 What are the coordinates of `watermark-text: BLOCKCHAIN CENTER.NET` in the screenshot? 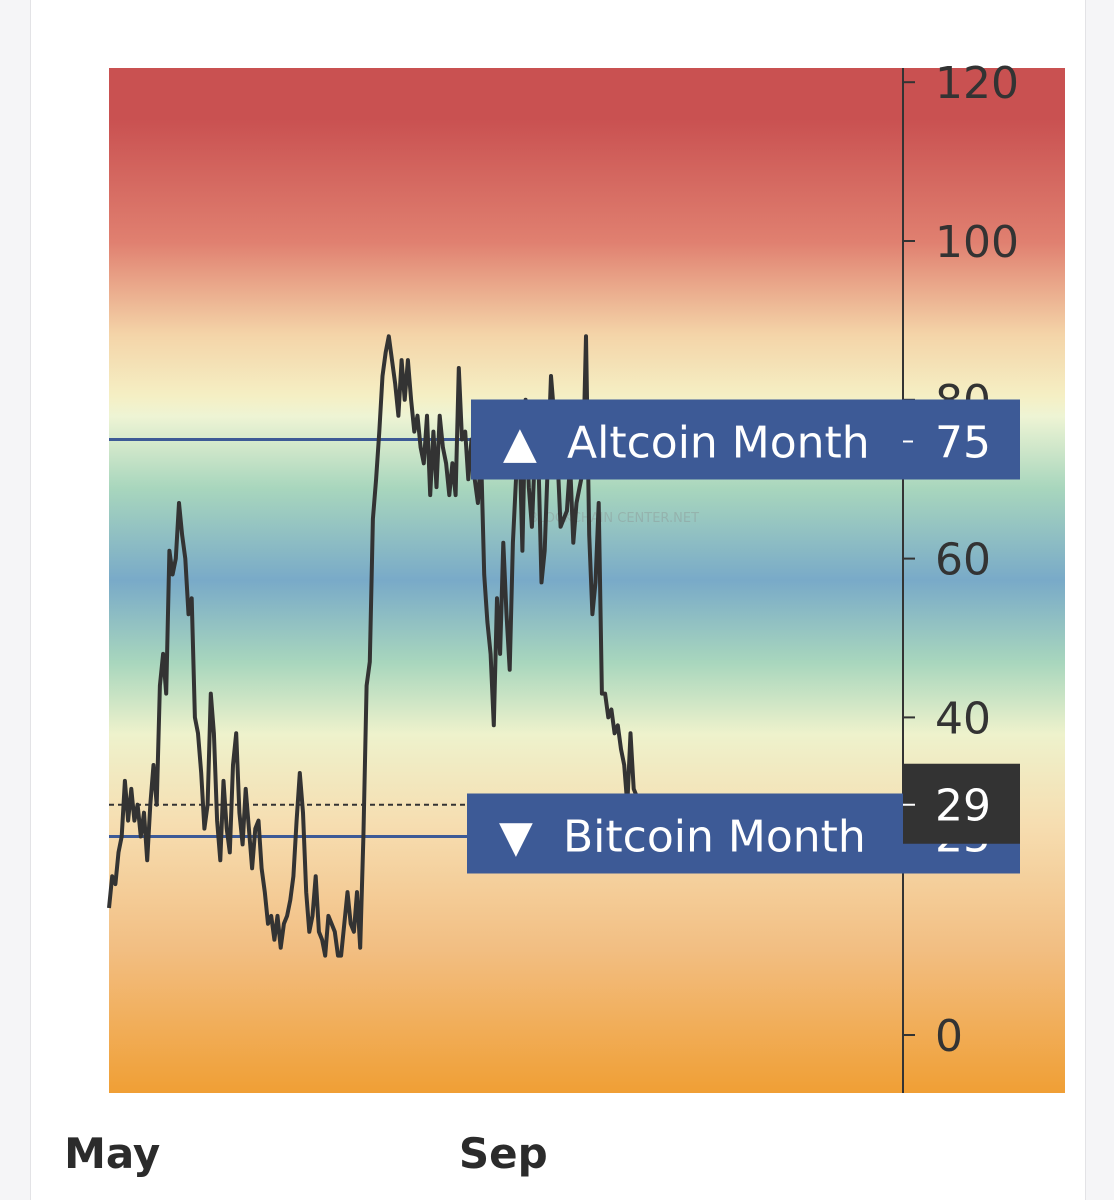 It's located at (614, 518).